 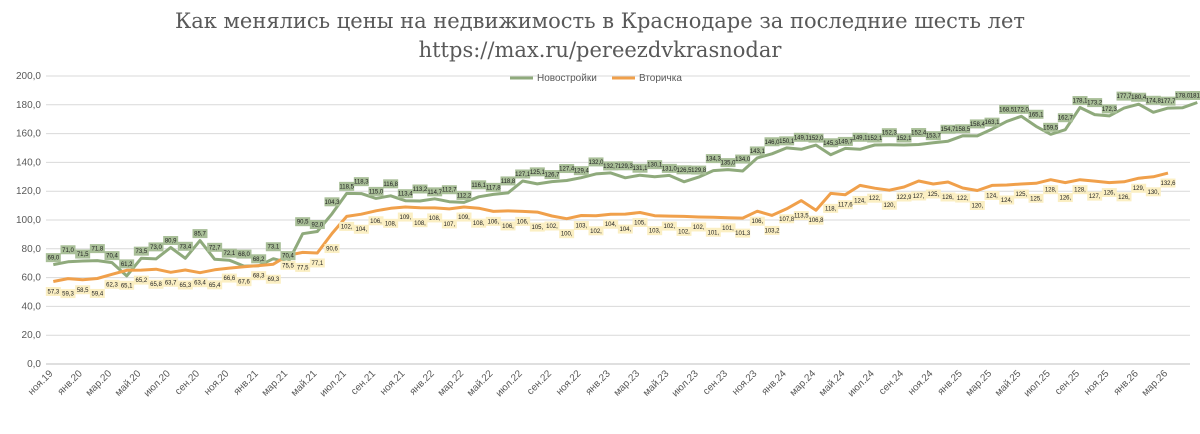 I want to click on data-label-text: 117,6, so click(x=845, y=206).